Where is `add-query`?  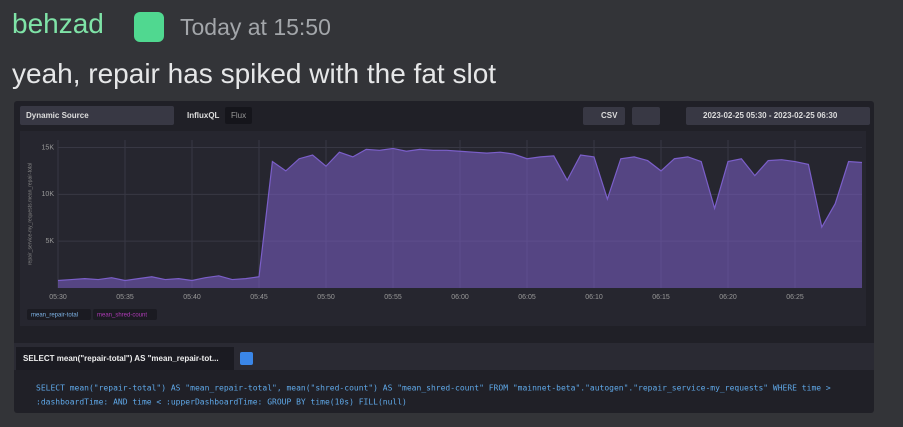 add-query is located at coordinates (246, 358).